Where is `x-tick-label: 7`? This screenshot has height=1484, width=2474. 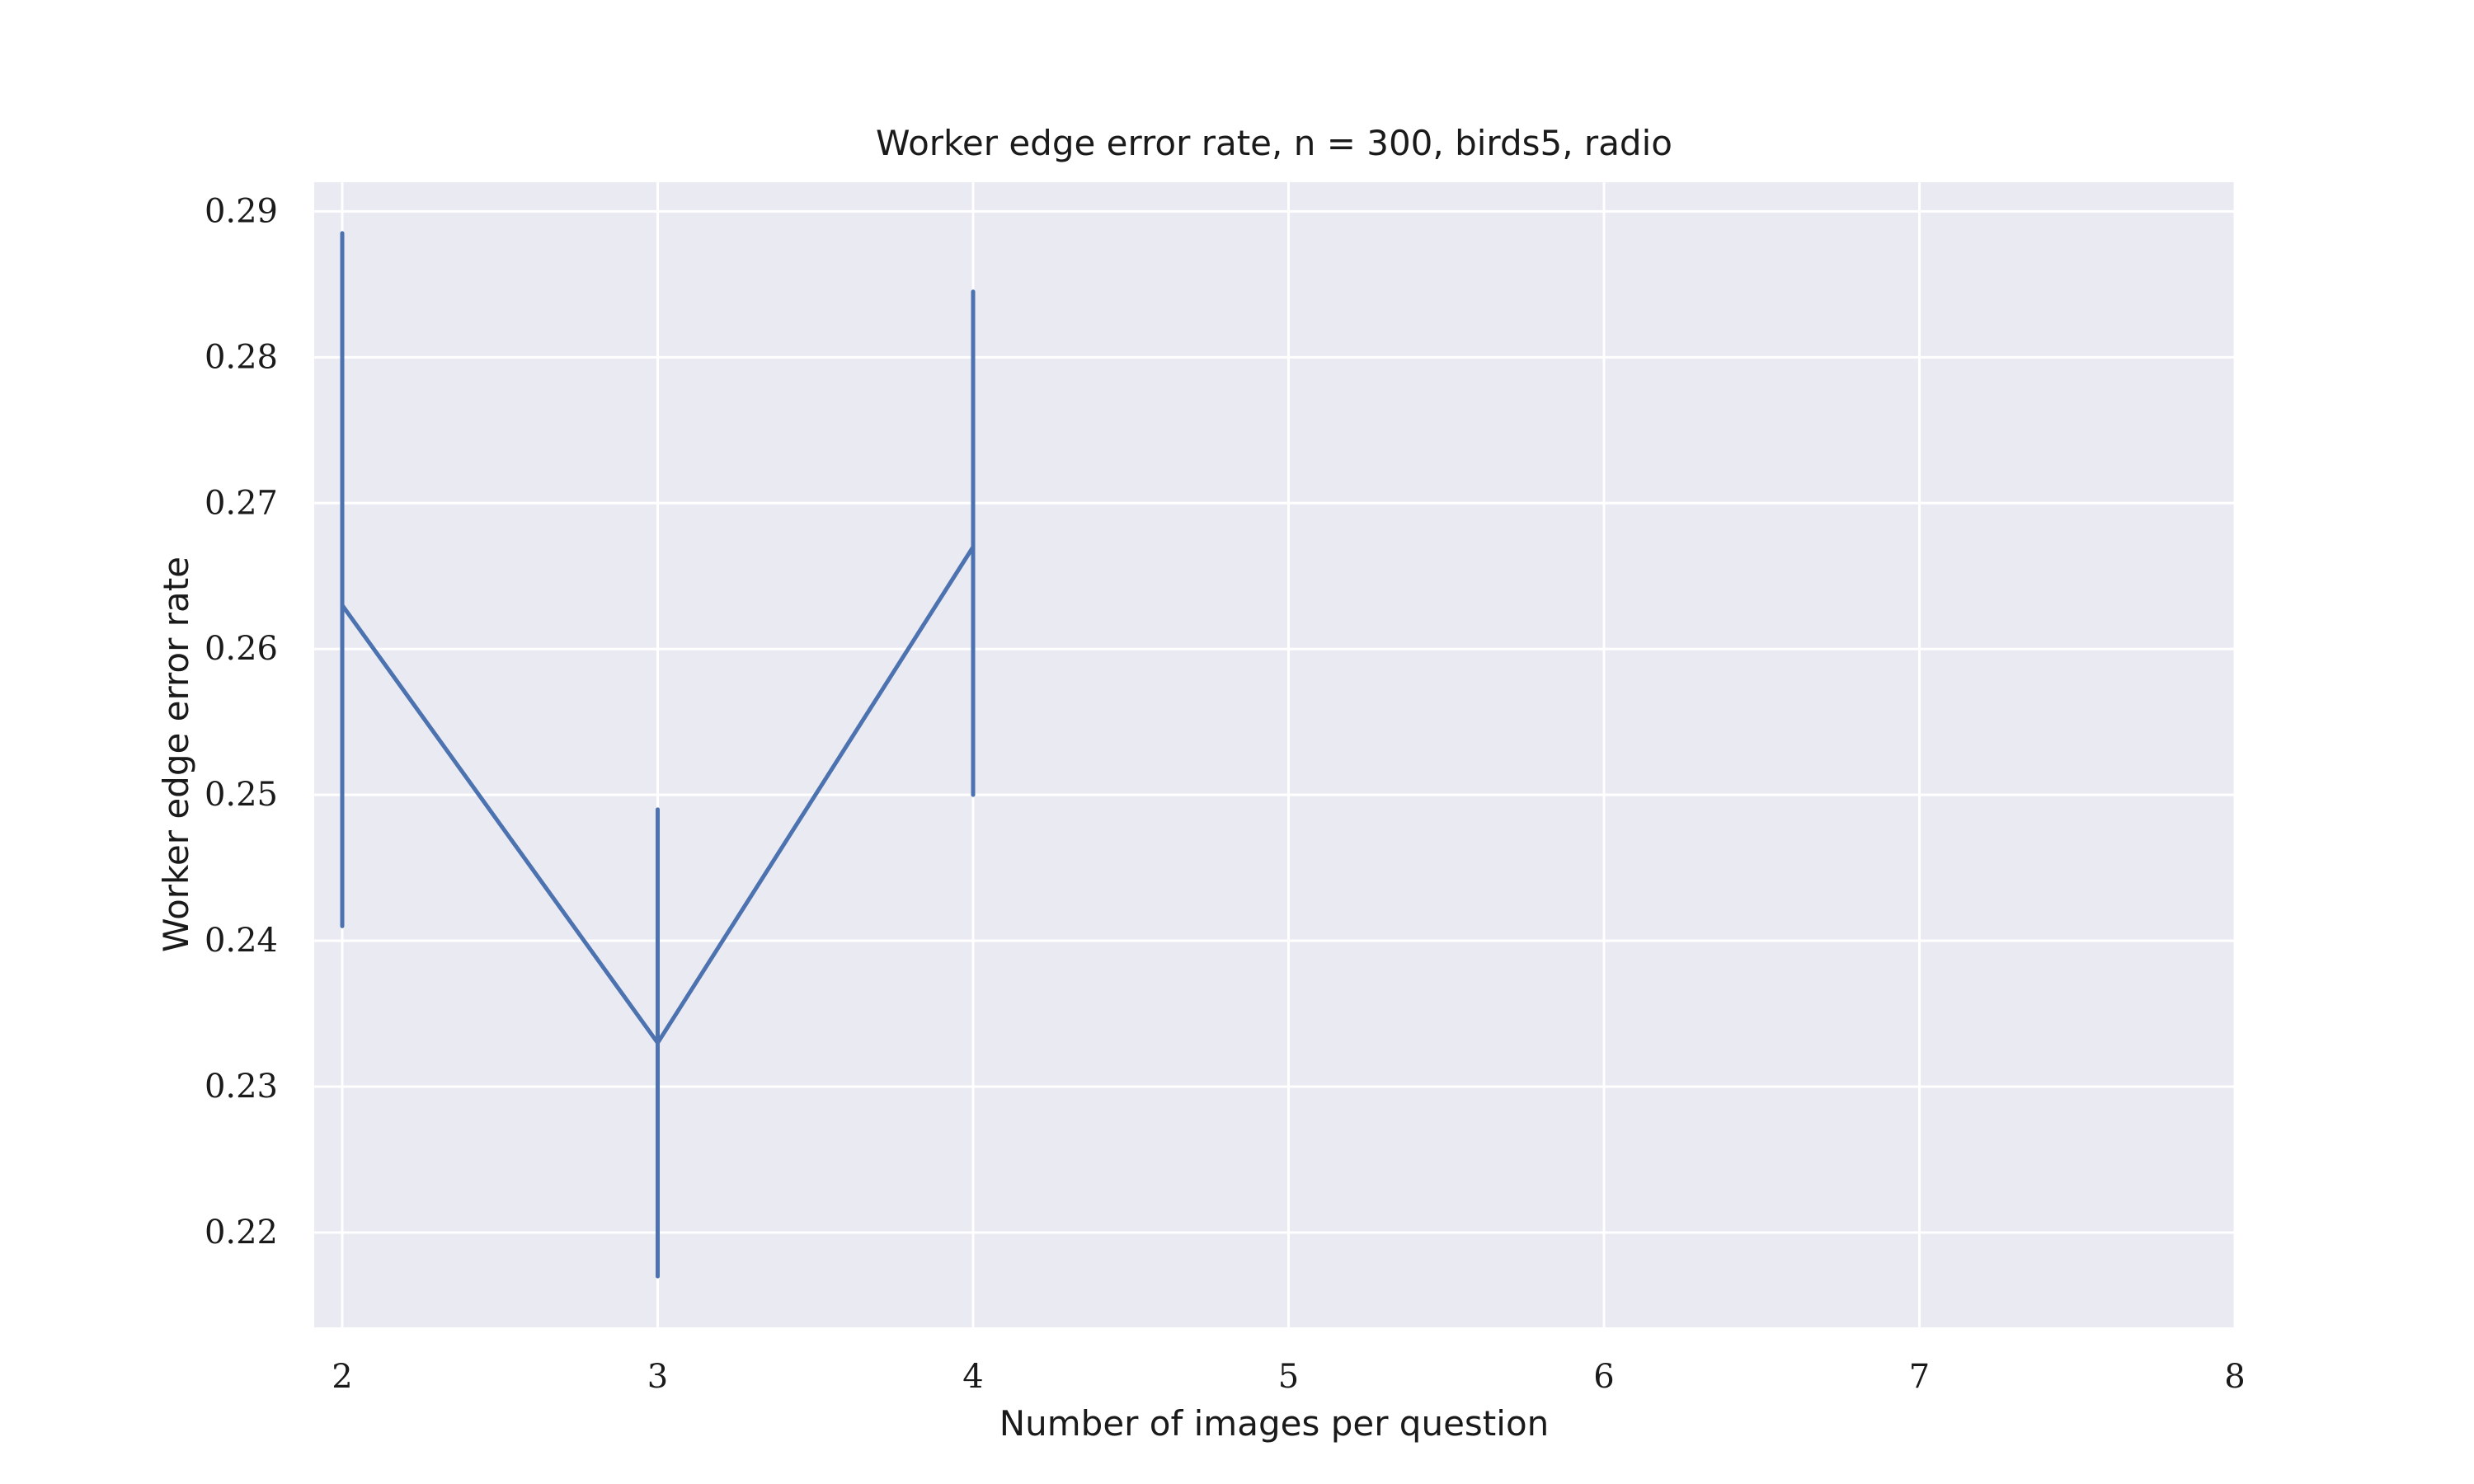
x-tick-label: 7 is located at coordinates (1919, 1377).